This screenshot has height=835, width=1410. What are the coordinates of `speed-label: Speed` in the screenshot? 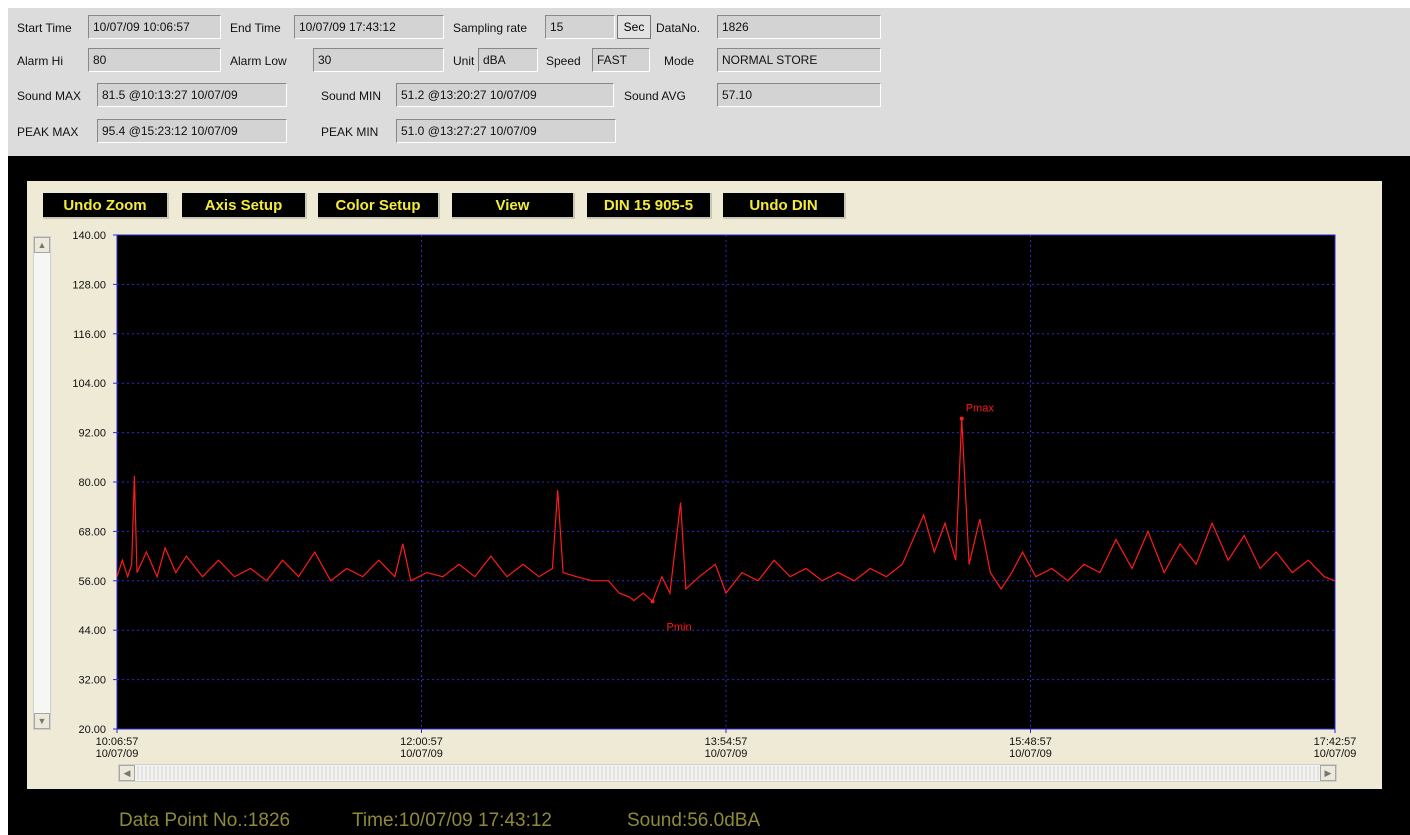 It's located at (563, 61).